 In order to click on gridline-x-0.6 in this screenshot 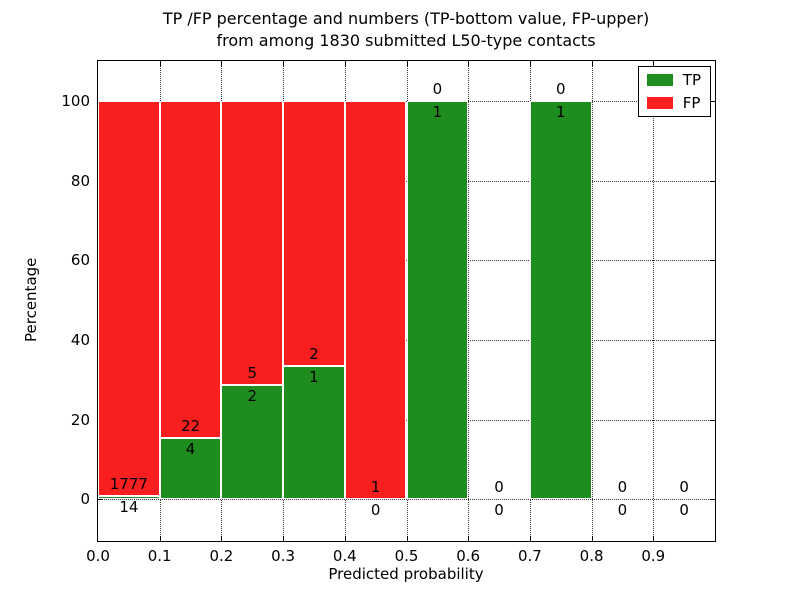, I will do `click(469, 301)`.